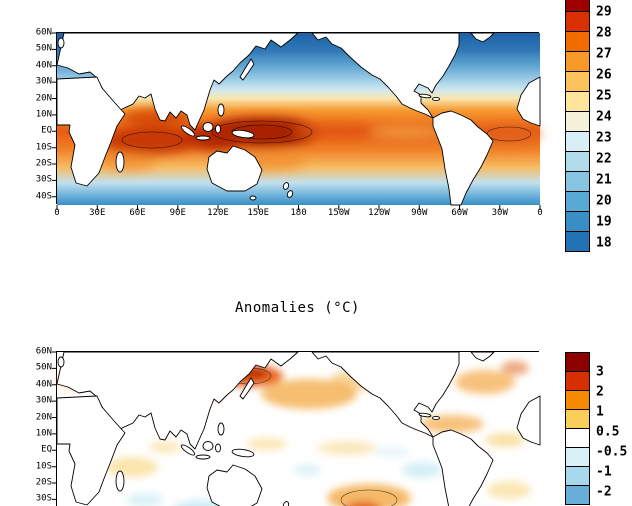 Image resolution: width=632 pixels, height=506 pixels. I want to click on colorbar-tick-label: 20, so click(604, 201).